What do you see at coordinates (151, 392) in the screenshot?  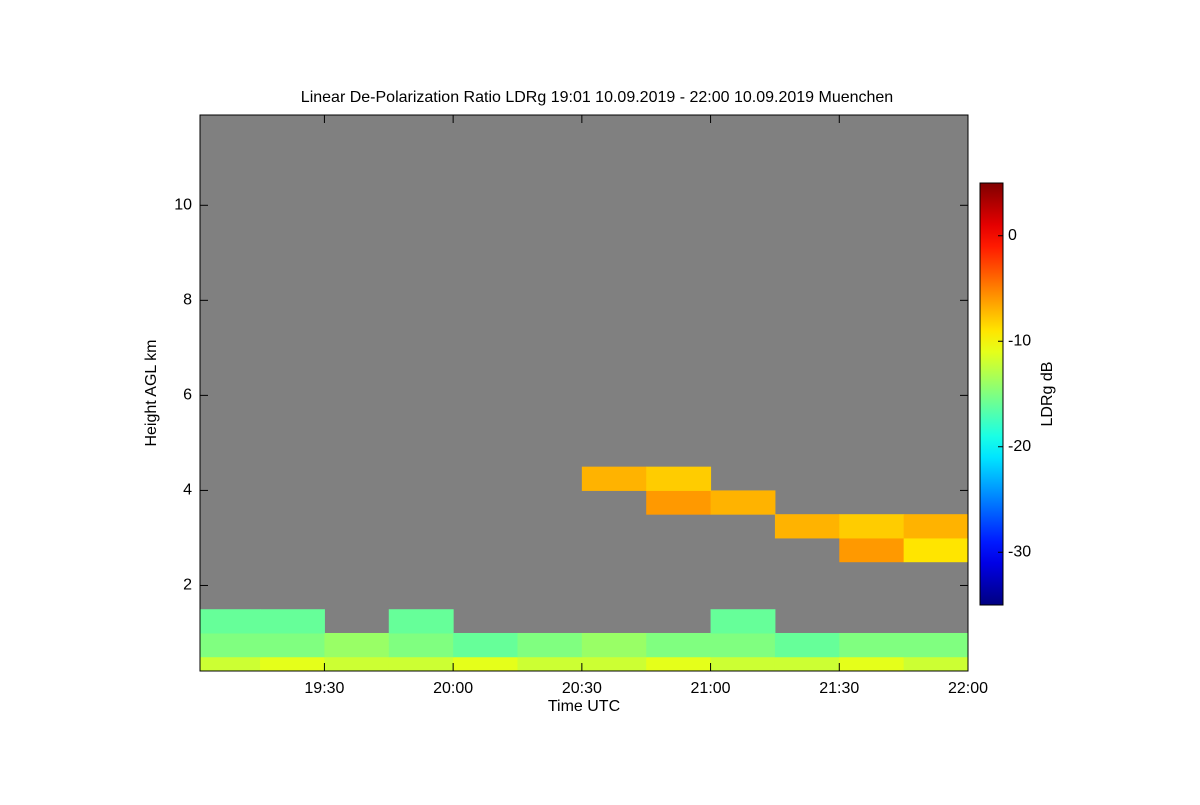 I see `y-axis-label: Height AGL km` at bounding box center [151, 392].